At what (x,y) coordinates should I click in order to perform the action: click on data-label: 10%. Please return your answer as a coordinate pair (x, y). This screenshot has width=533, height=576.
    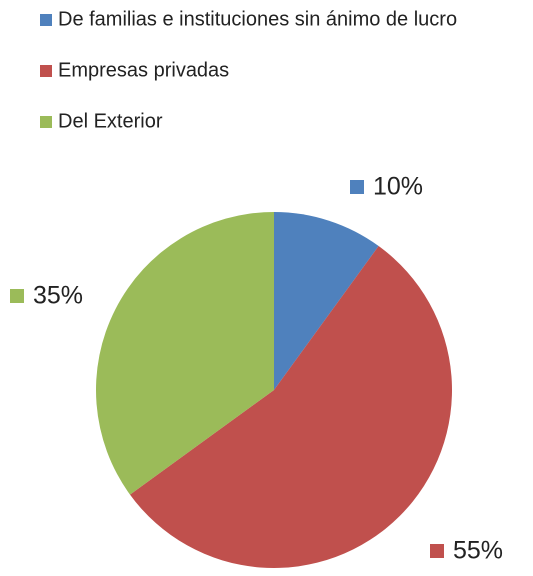
    Looking at the image, I should click on (398, 187).